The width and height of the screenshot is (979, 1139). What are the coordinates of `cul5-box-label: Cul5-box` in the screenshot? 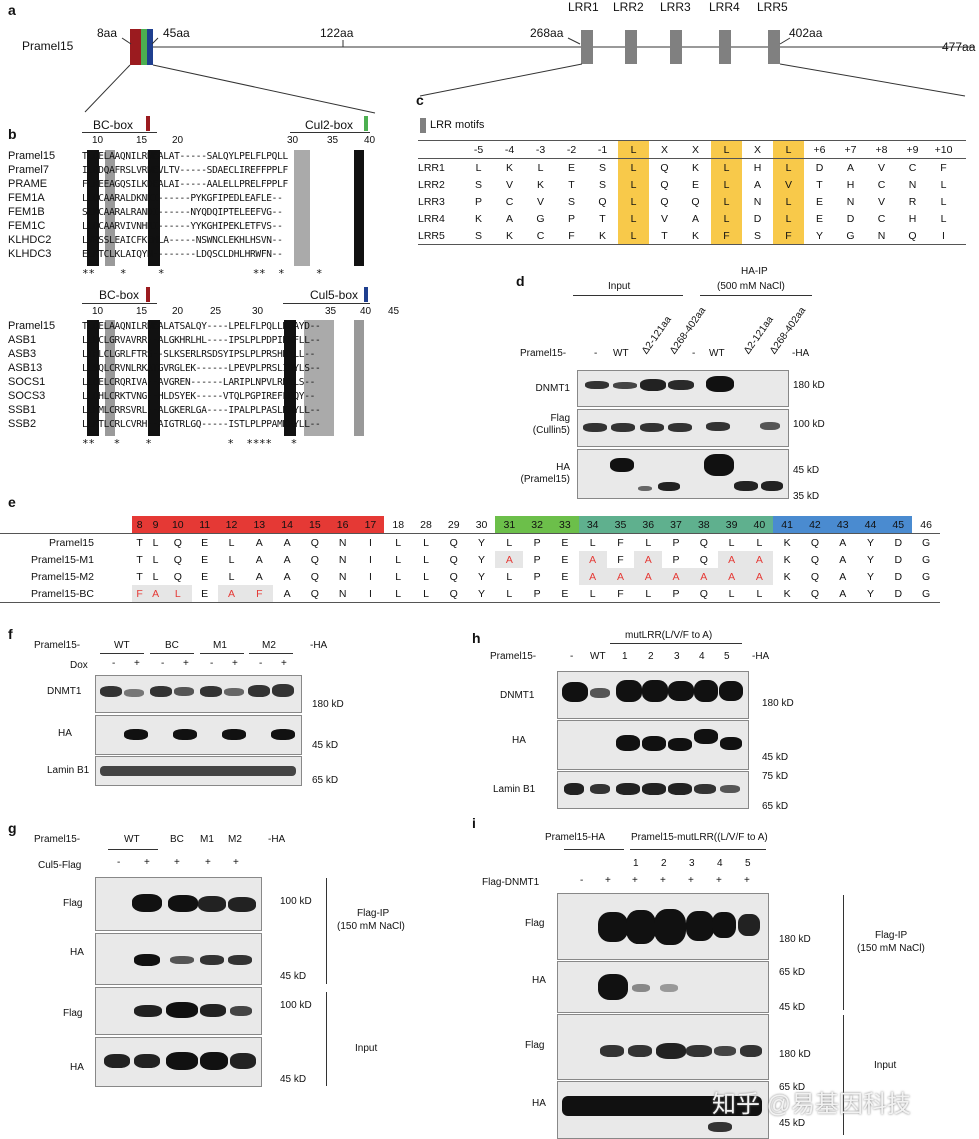 It's located at (334, 295).